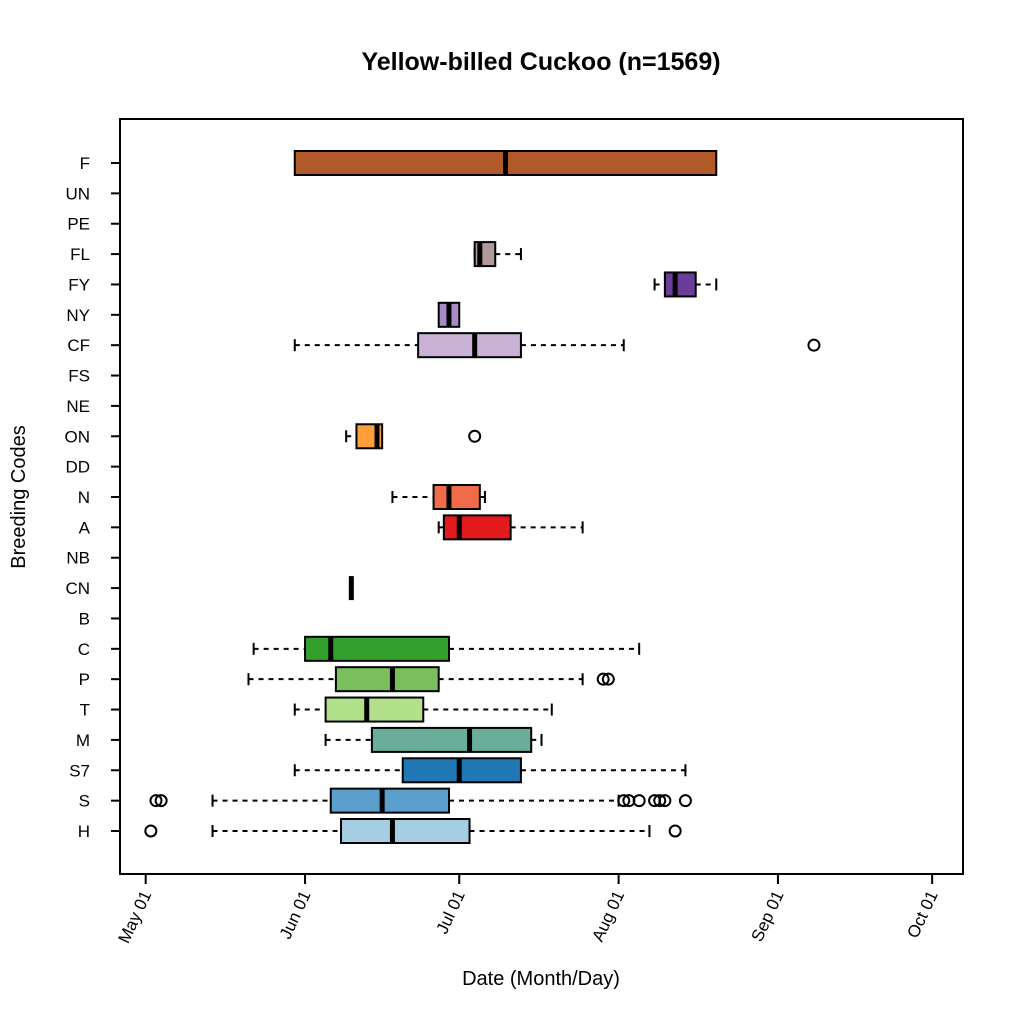 The width and height of the screenshot is (1024, 1029). I want to click on box-fl, so click(497, 254).